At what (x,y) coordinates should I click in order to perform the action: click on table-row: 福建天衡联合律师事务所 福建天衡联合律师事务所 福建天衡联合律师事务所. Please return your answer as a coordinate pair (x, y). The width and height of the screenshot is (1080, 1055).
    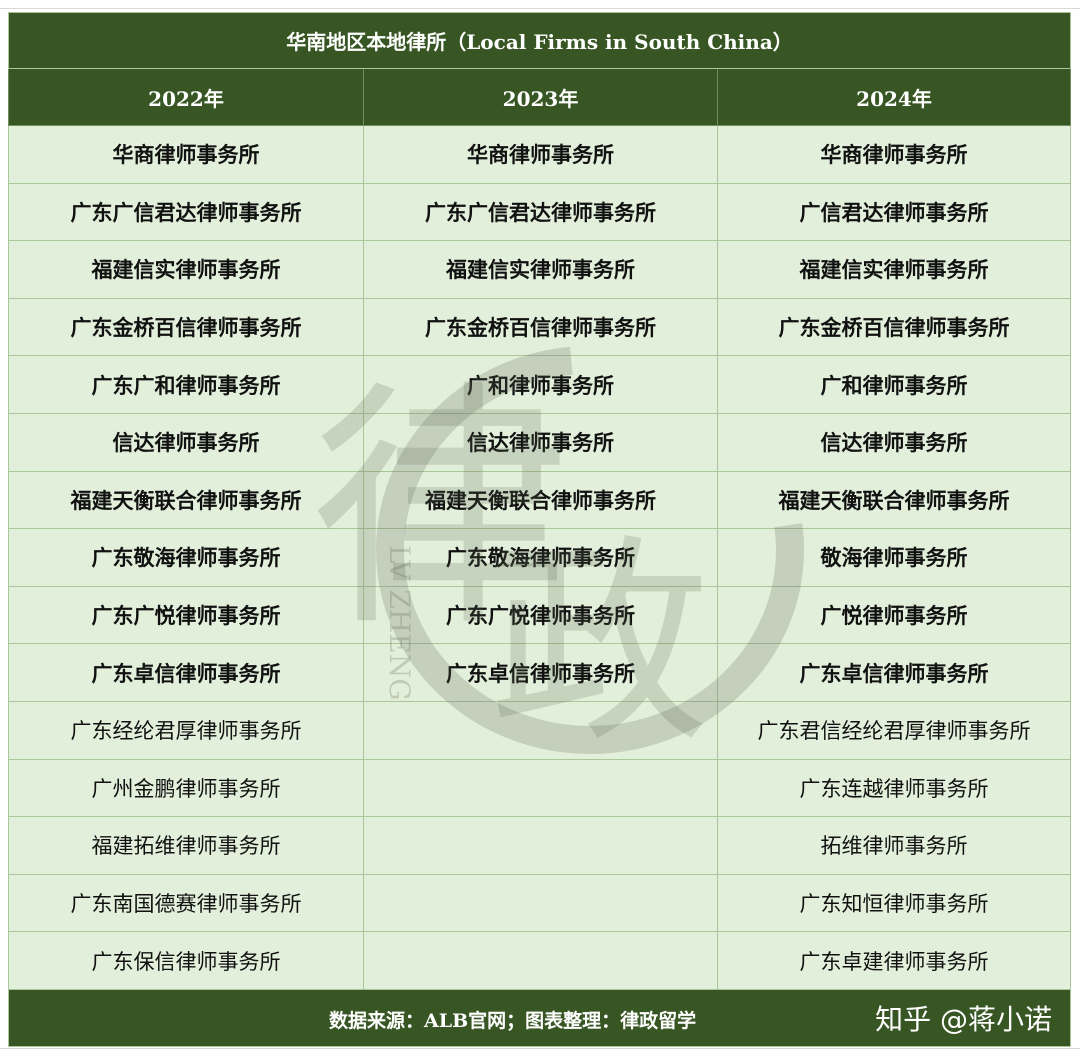
    Looking at the image, I should click on (540, 500).